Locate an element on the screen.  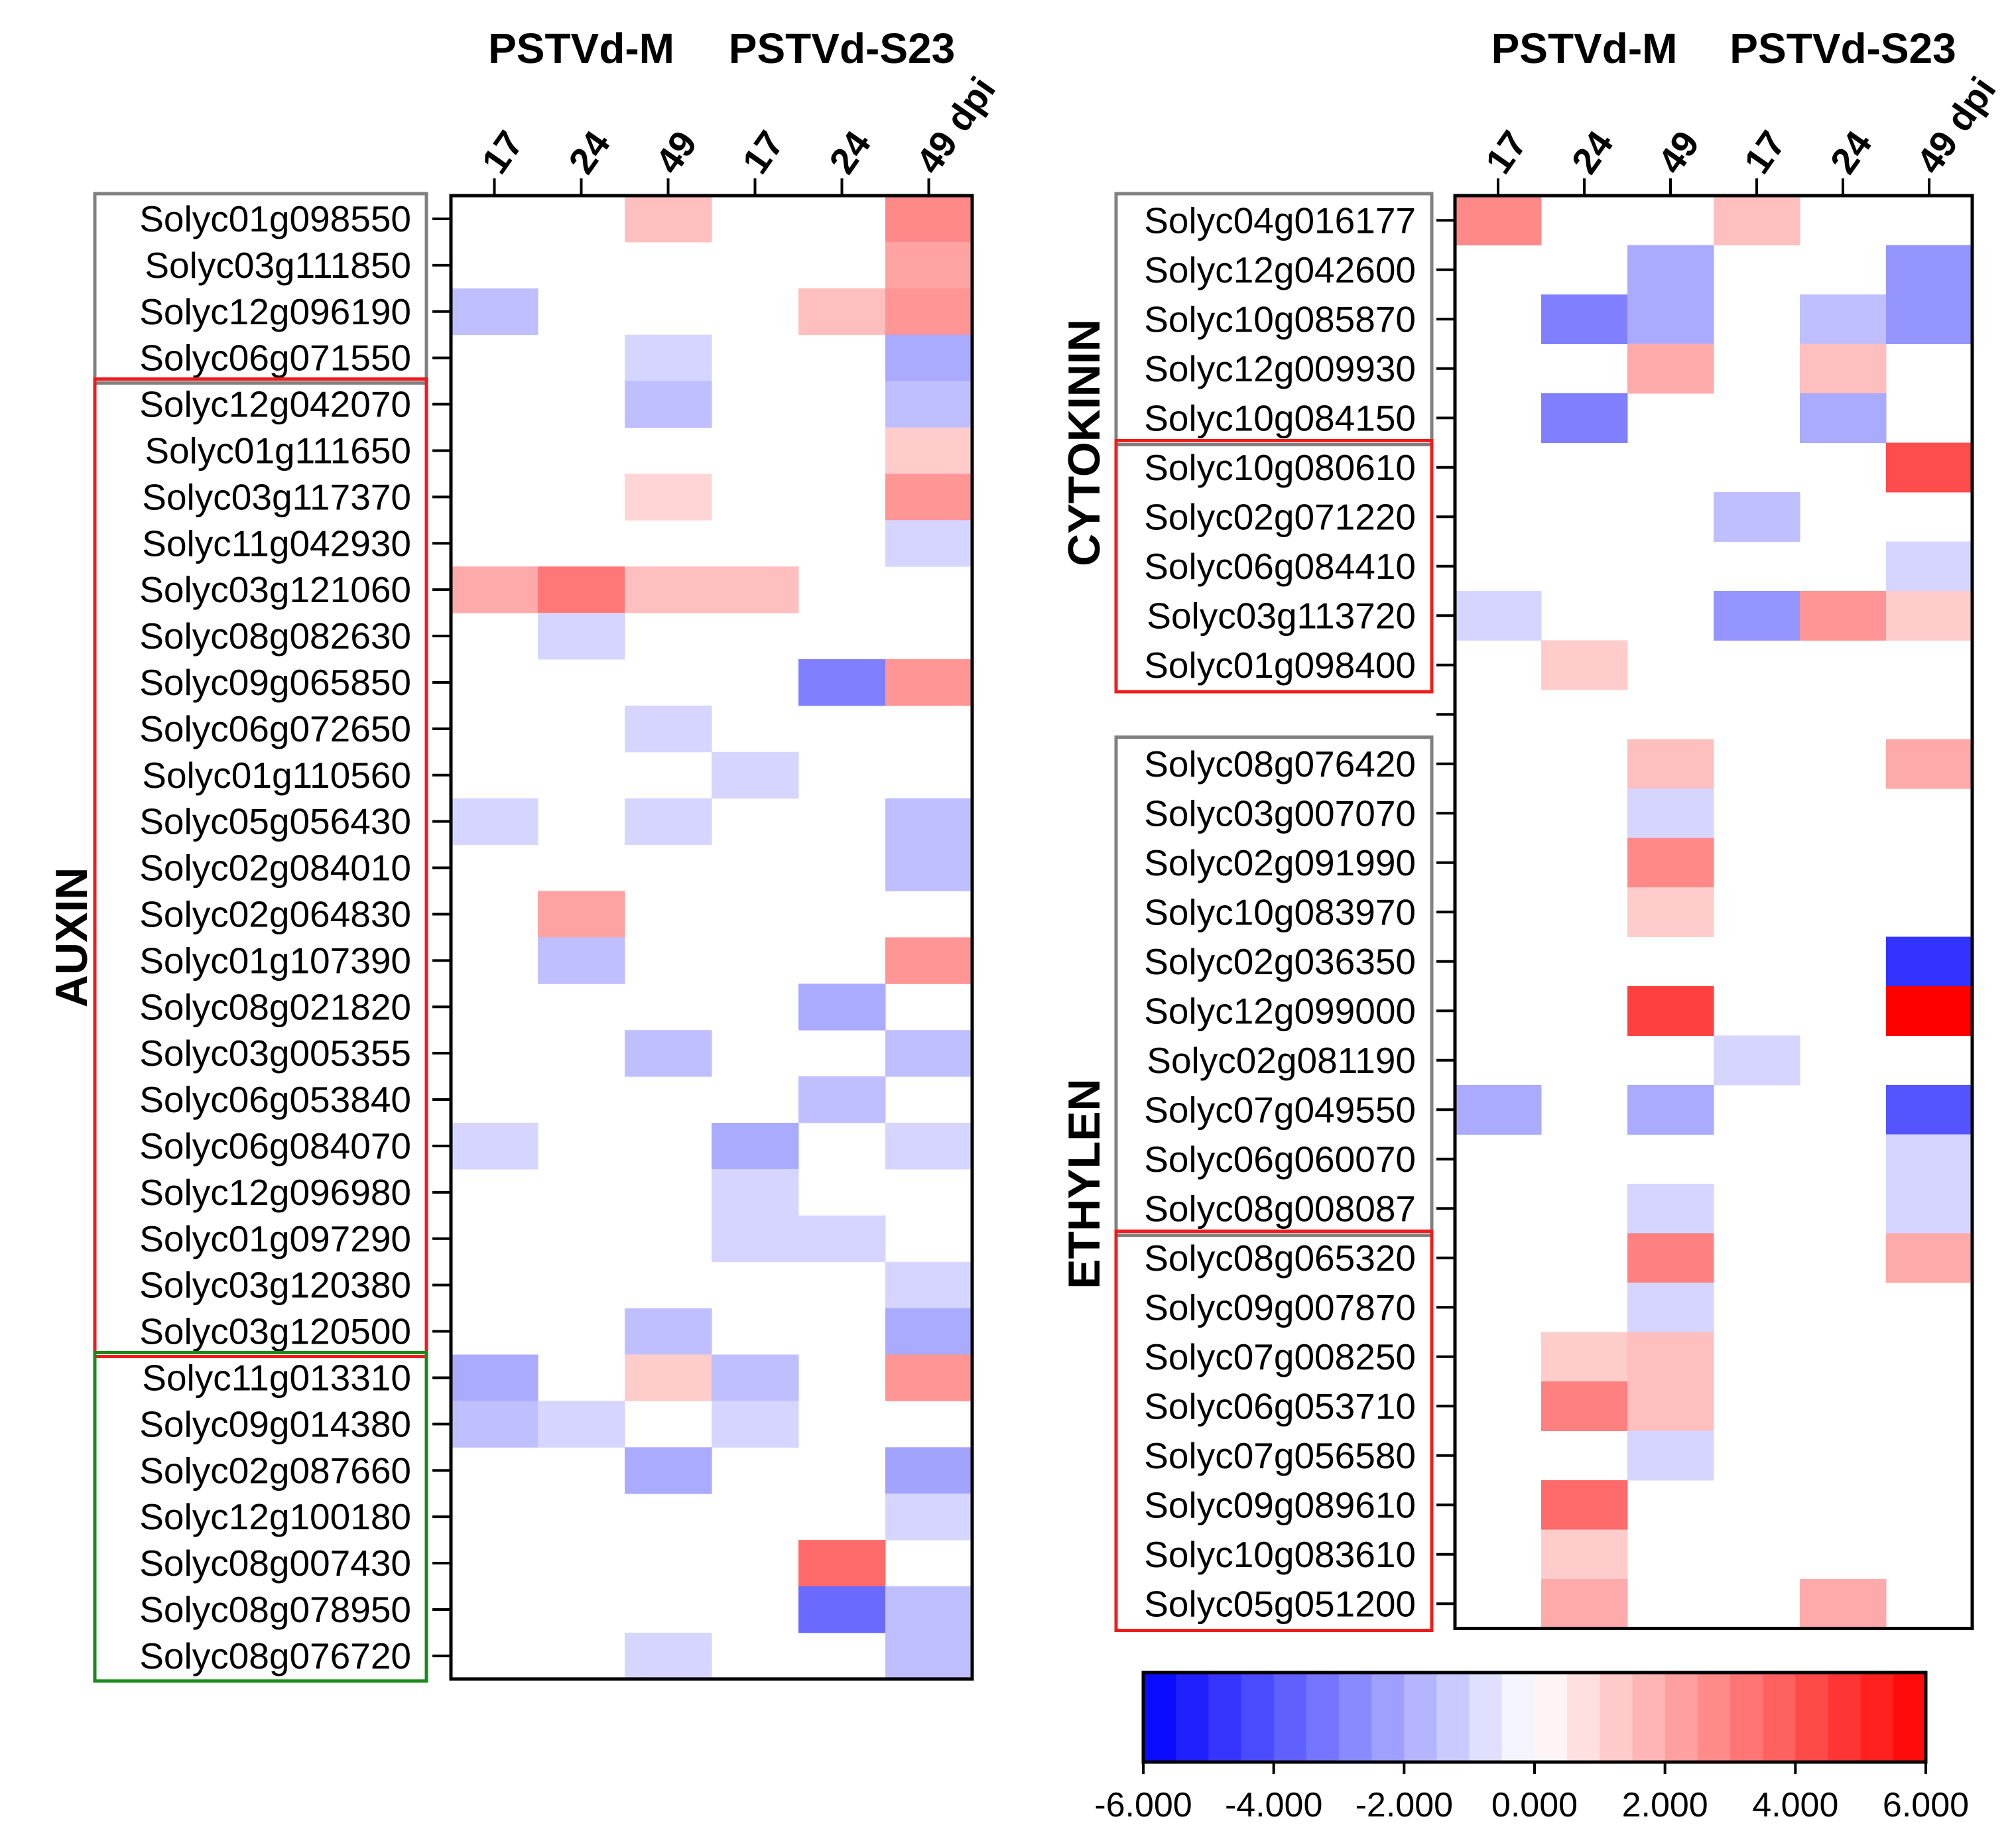
gene-label: Solyc03g120380 is located at coordinates (275, 1285).